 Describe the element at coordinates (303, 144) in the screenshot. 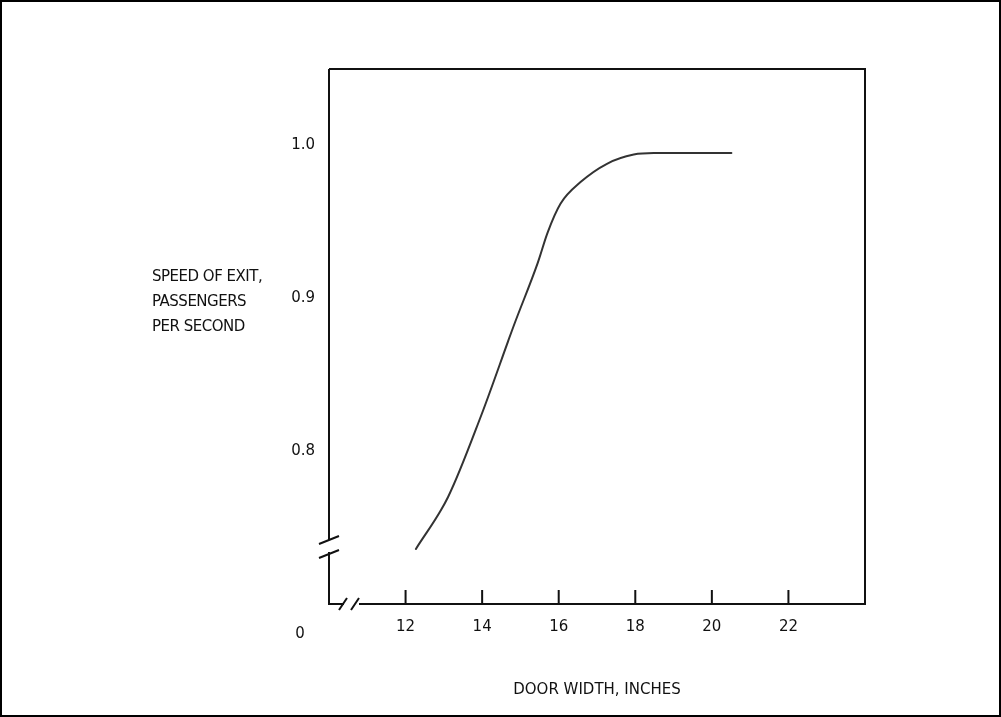

I see `y-tick-label: 1.0` at that location.